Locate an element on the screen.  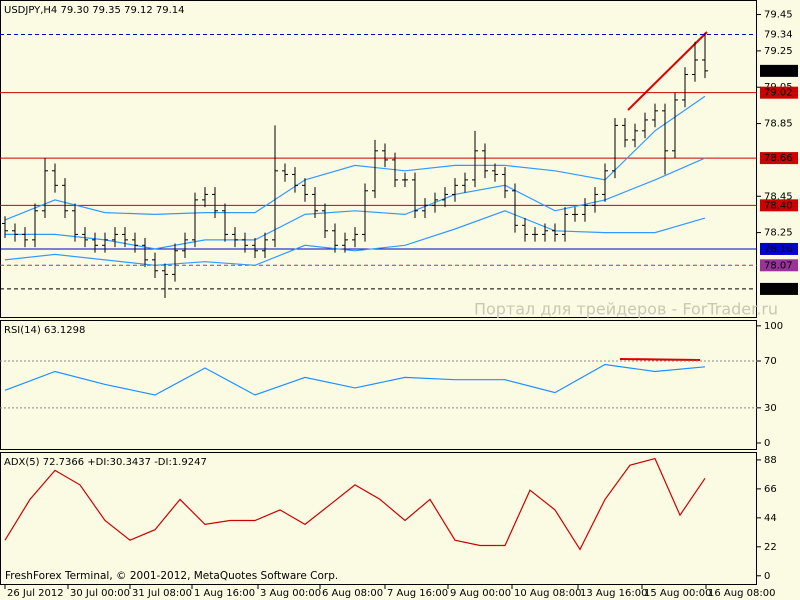
y-tick-label: 78.85 is located at coordinates (778, 124).